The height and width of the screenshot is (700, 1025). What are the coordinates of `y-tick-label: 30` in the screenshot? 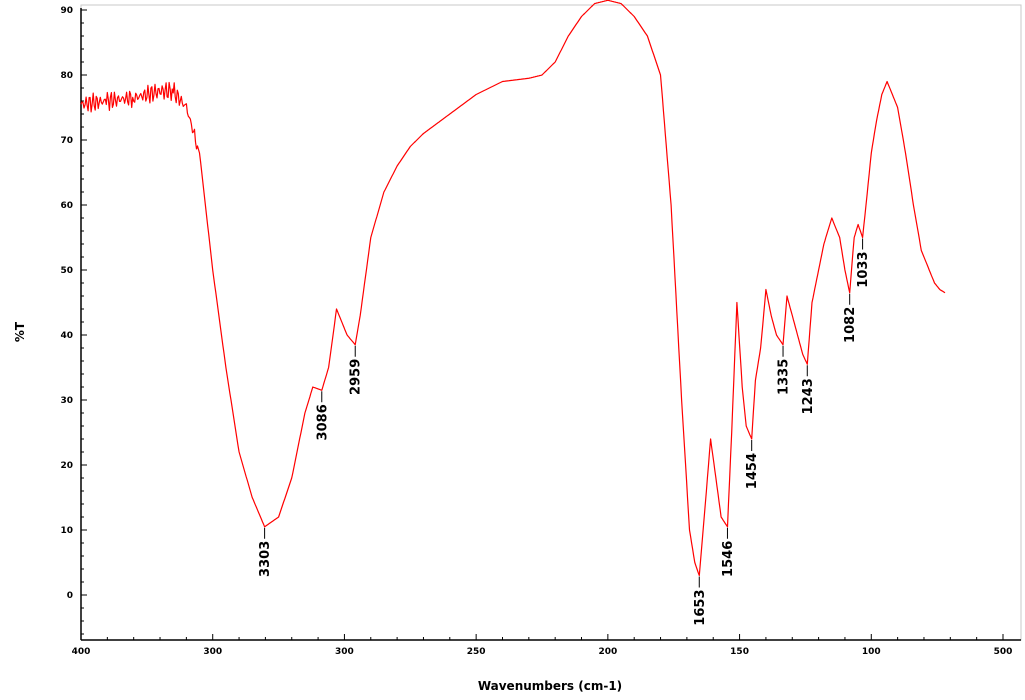 It's located at (66, 401).